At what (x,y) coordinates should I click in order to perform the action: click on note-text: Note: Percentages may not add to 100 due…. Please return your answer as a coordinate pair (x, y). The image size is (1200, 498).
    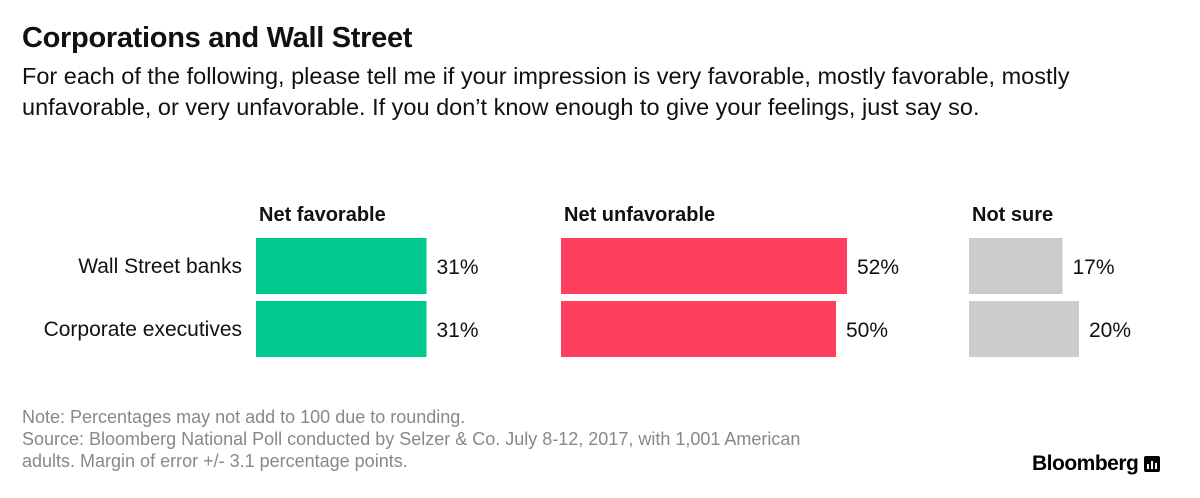
    Looking at the image, I should click on (244, 417).